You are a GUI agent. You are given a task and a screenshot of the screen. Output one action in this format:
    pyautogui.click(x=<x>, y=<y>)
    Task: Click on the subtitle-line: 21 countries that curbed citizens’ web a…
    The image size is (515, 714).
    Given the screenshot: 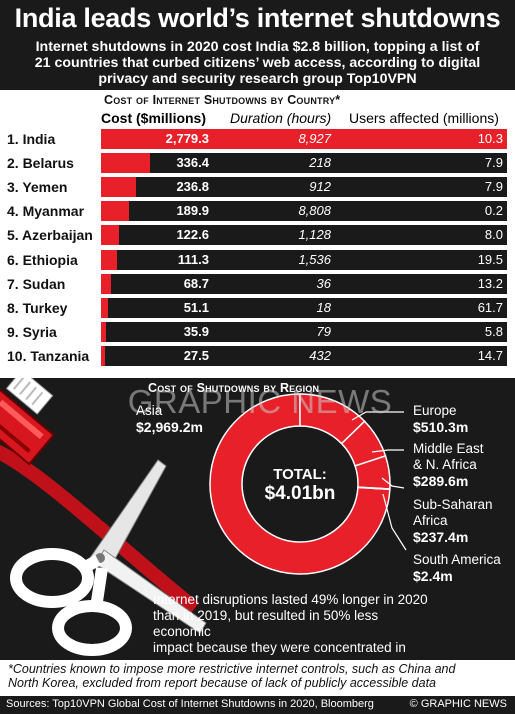 What is the action you would take?
    pyautogui.click(x=257, y=63)
    